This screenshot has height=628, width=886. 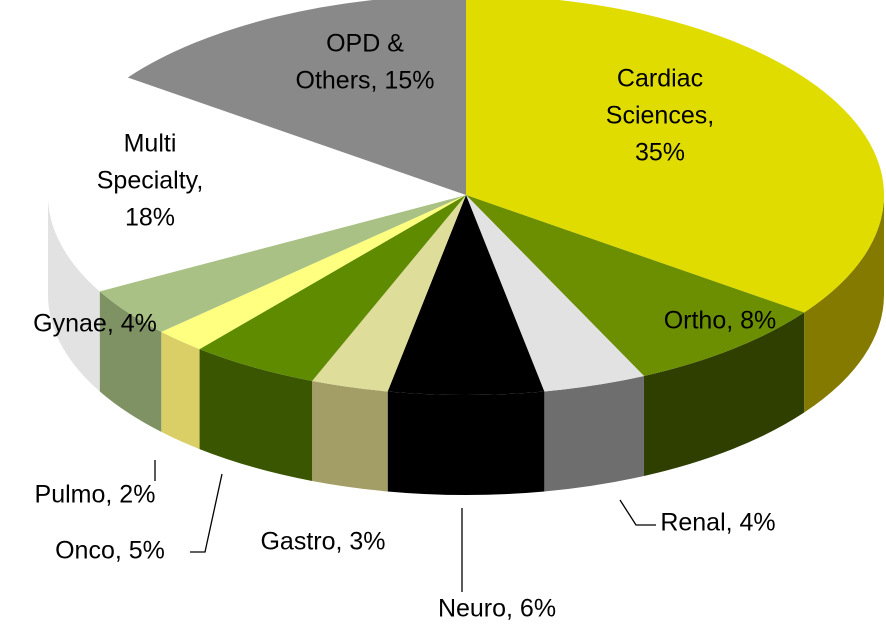 What do you see at coordinates (365, 44) in the screenshot?
I see `data-label-line: OPD &` at bounding box center [365, 44].